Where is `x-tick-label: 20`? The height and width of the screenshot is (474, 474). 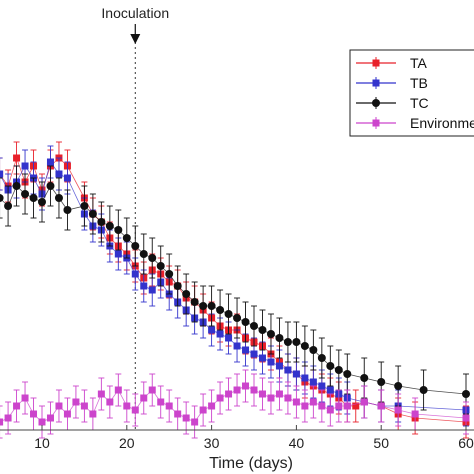
x-tick-label: 20 is located at coordinates (127, 443).